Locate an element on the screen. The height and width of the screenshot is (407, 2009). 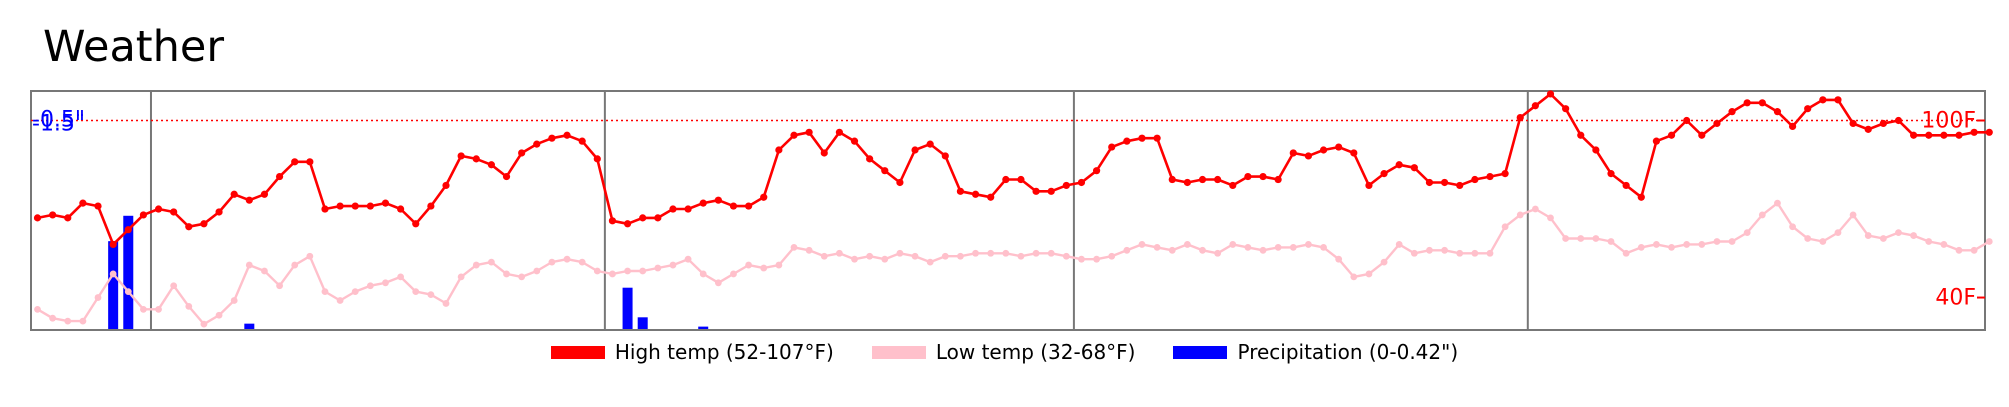
low-temp-swatch is located at coordinates (898, 352).